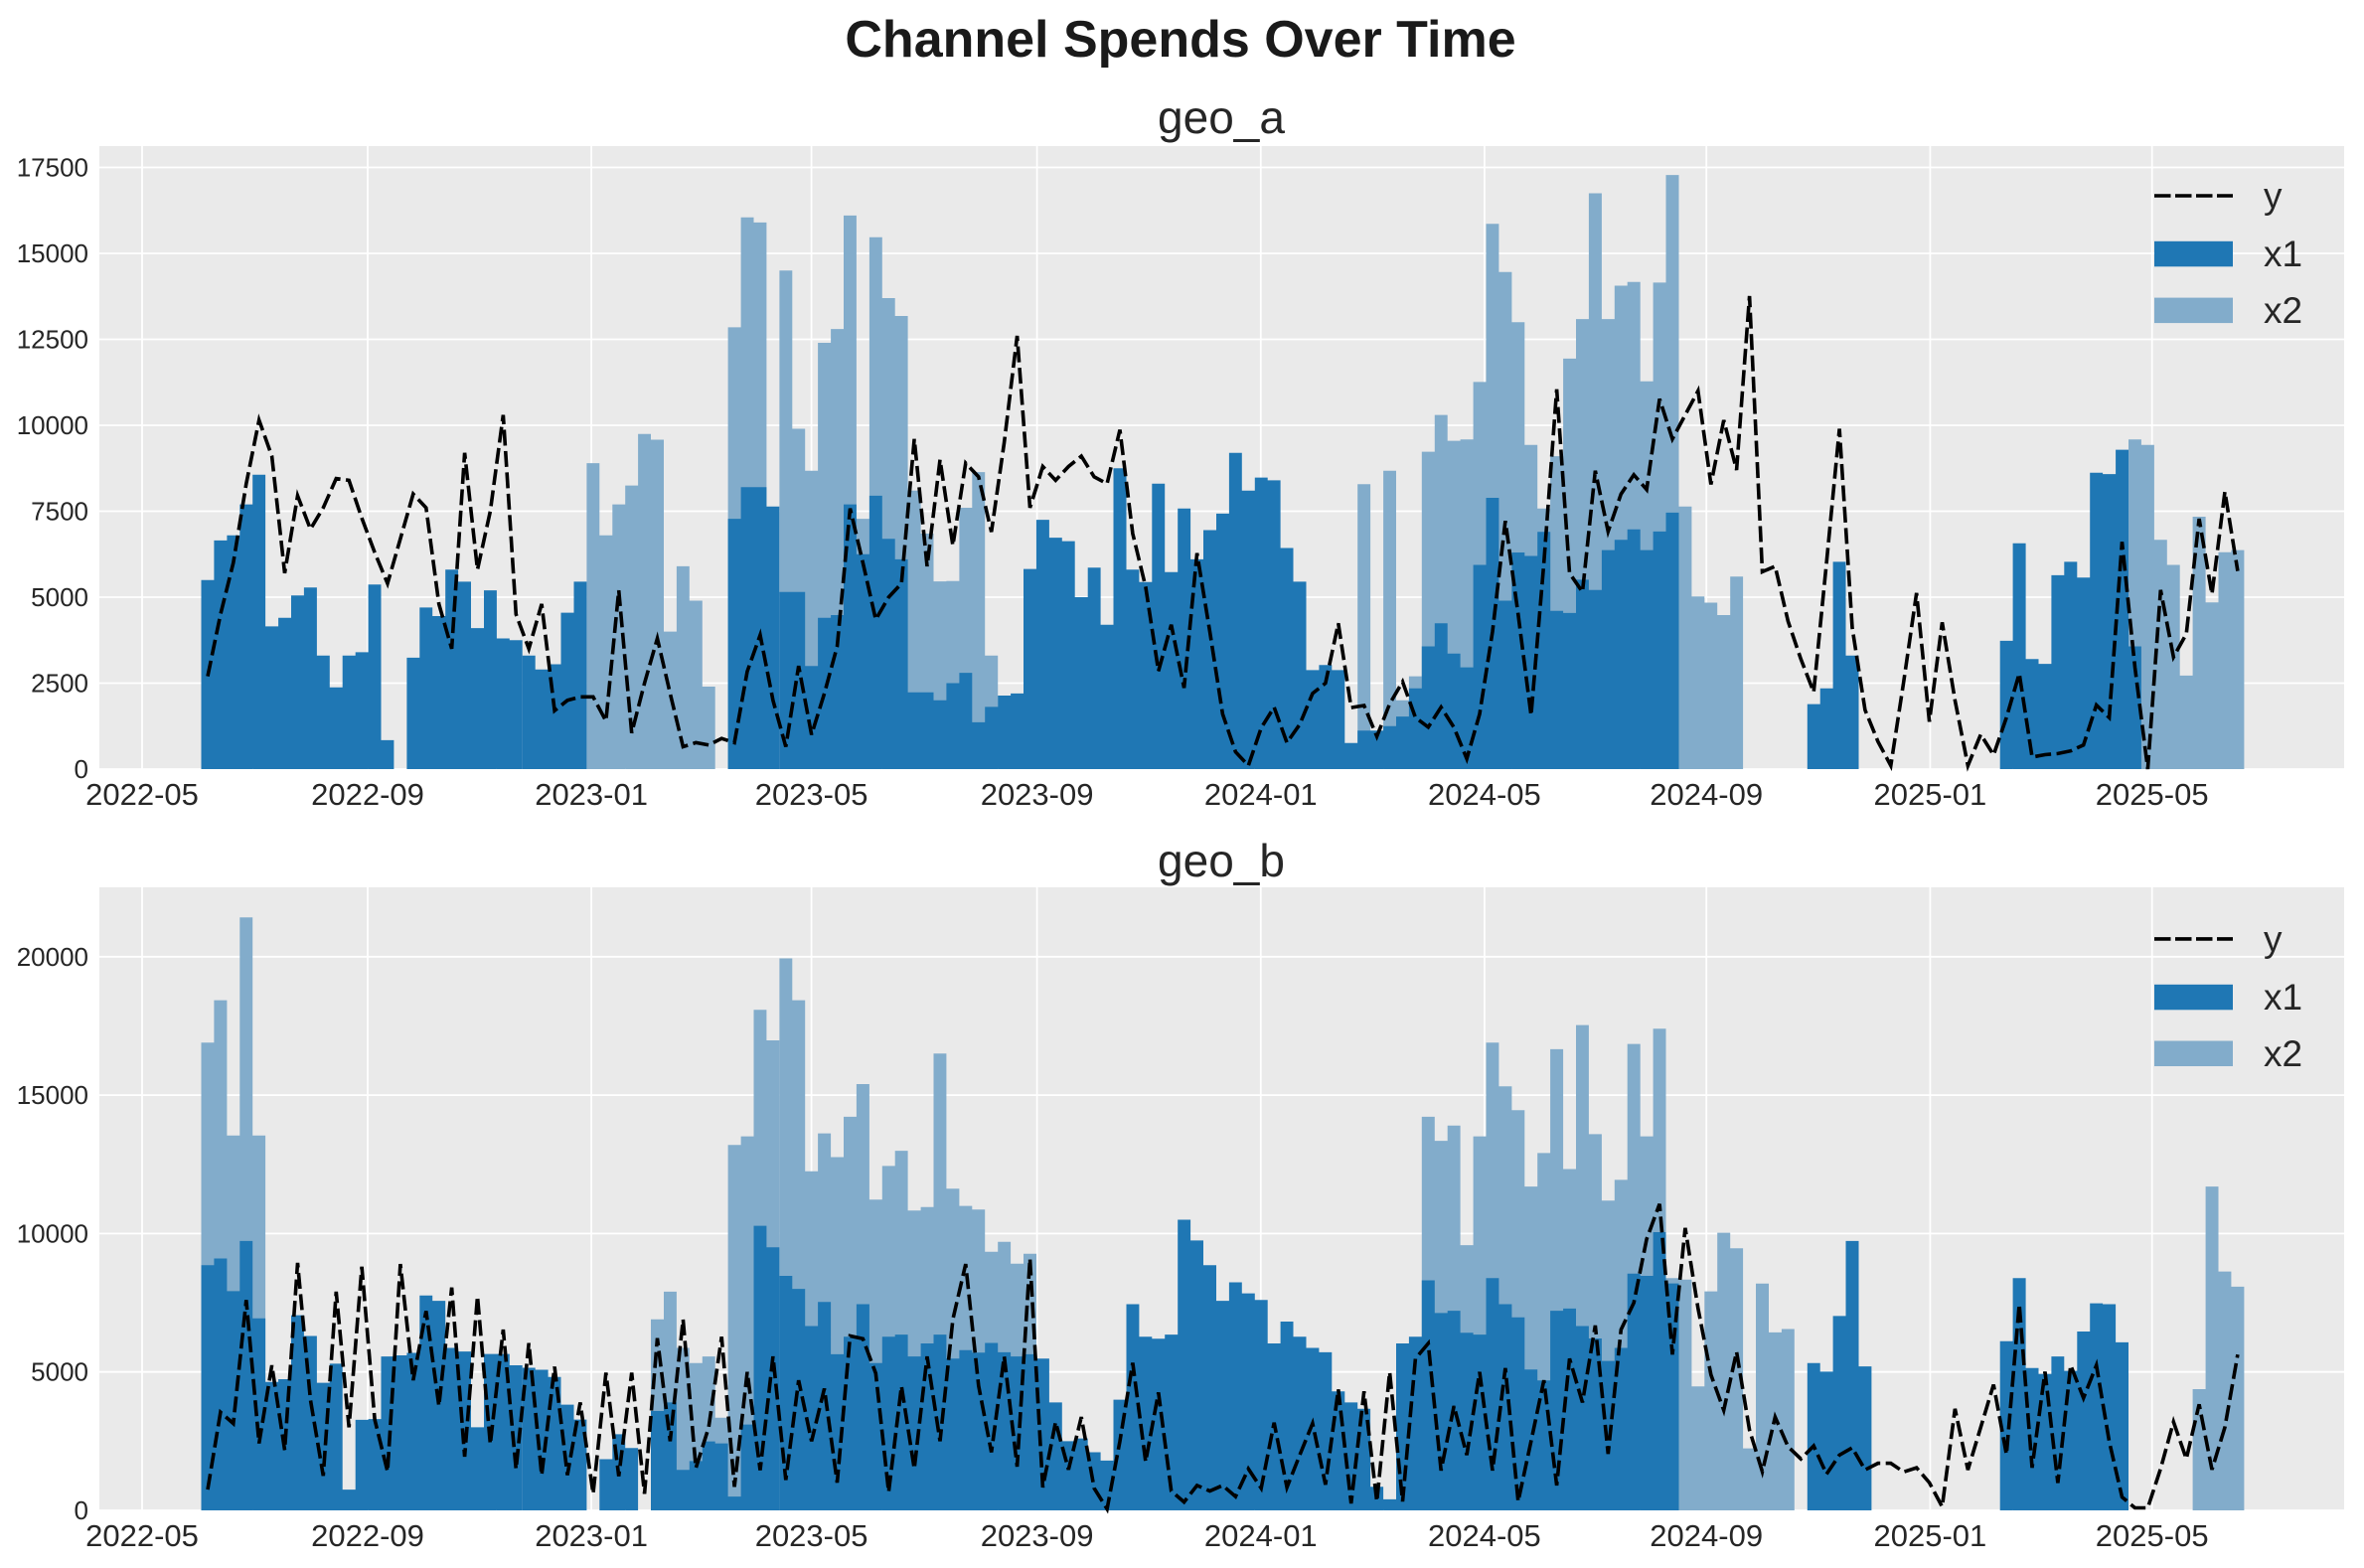  I want to click on svg-text: 12500, so click(52, 340).